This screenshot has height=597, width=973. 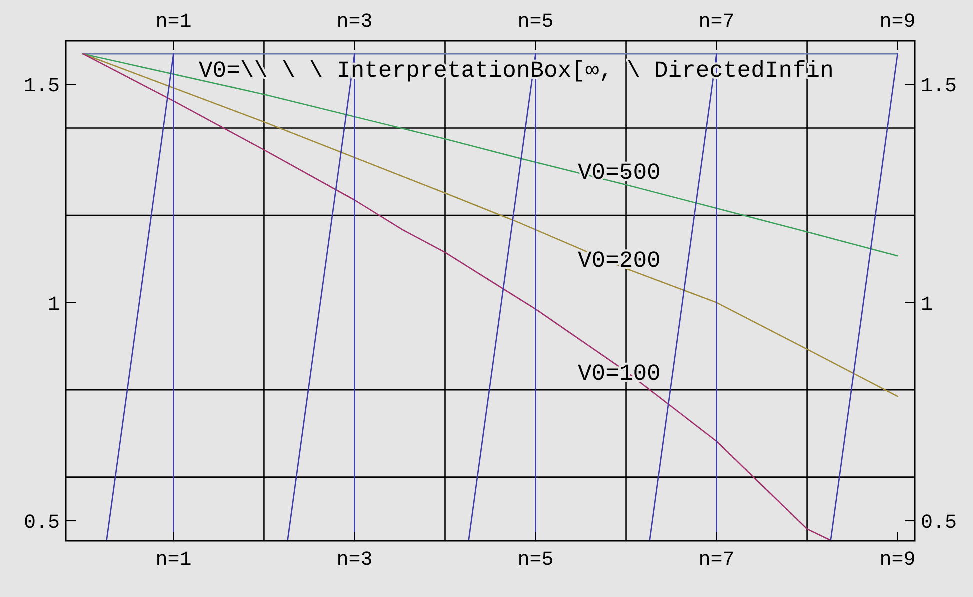 What do you see at coordinates (536, 22) in the screenshot?
I see `x-tick-label: n=5` at bounding box center [536, 22].